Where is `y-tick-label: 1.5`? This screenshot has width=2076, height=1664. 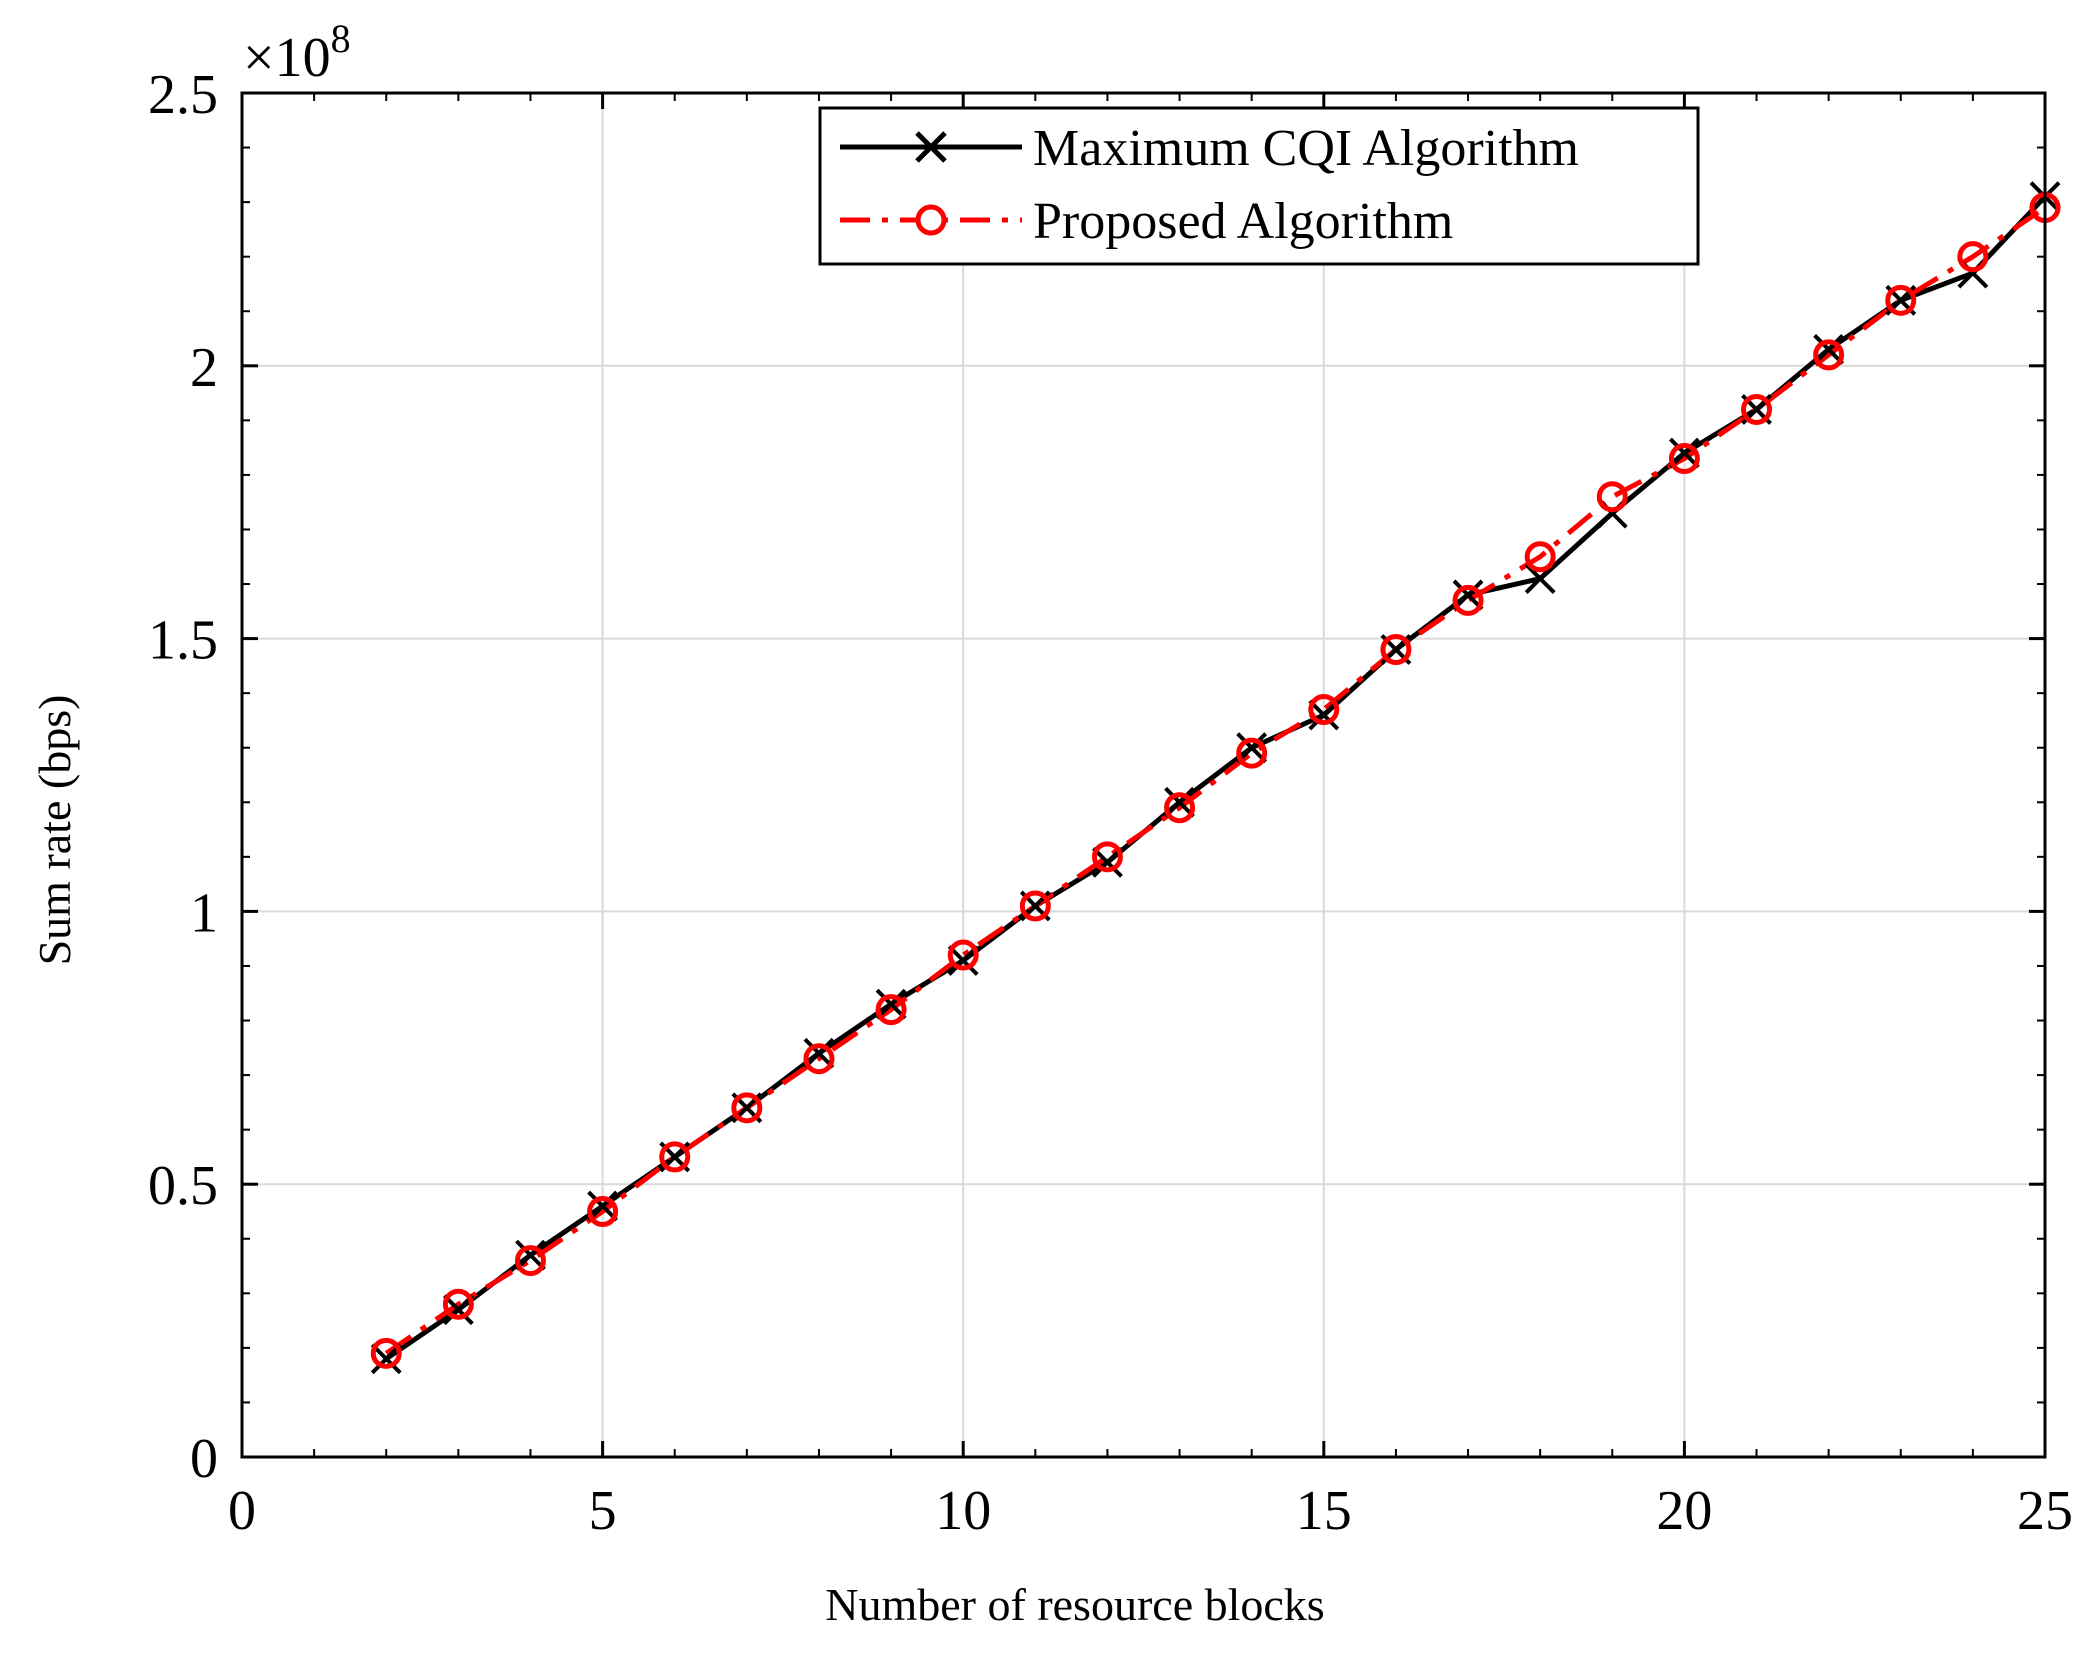
y-tick-label: 1.5 is located at coordinates (183, 641).